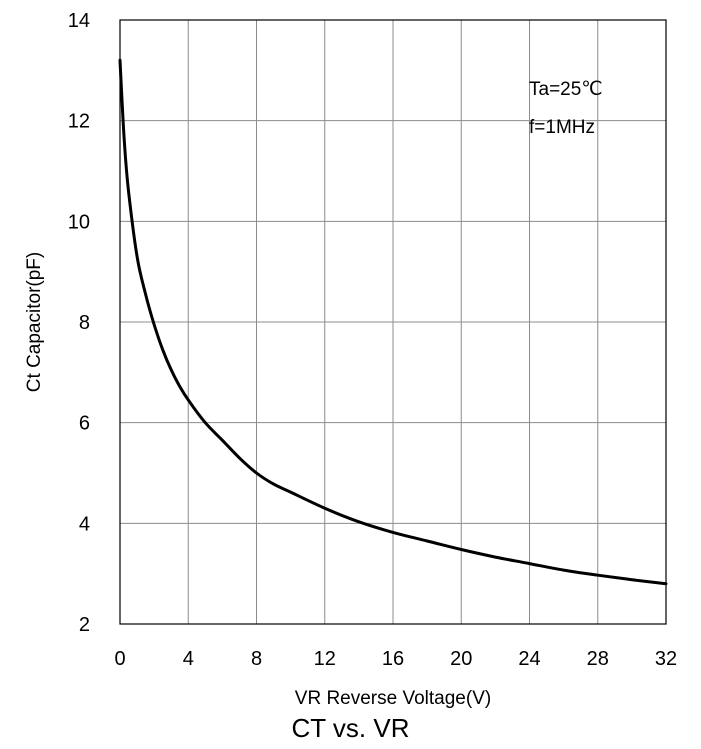 The height and width of the screenshot is (749, 701). Describe the element at coordinates (598, 659) in the screenshot. I see `x-tick-label: 28` at that location.